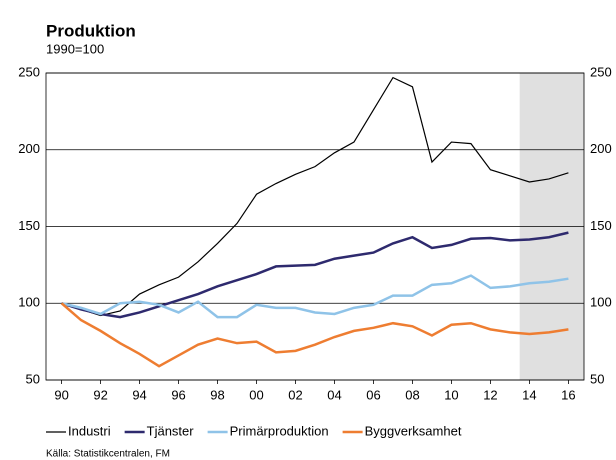 This screenshot has width=616, height=460. Describe the element at coordinates (601, 71) in the screenshot. I see `y2-tick-label: 250` at that location.